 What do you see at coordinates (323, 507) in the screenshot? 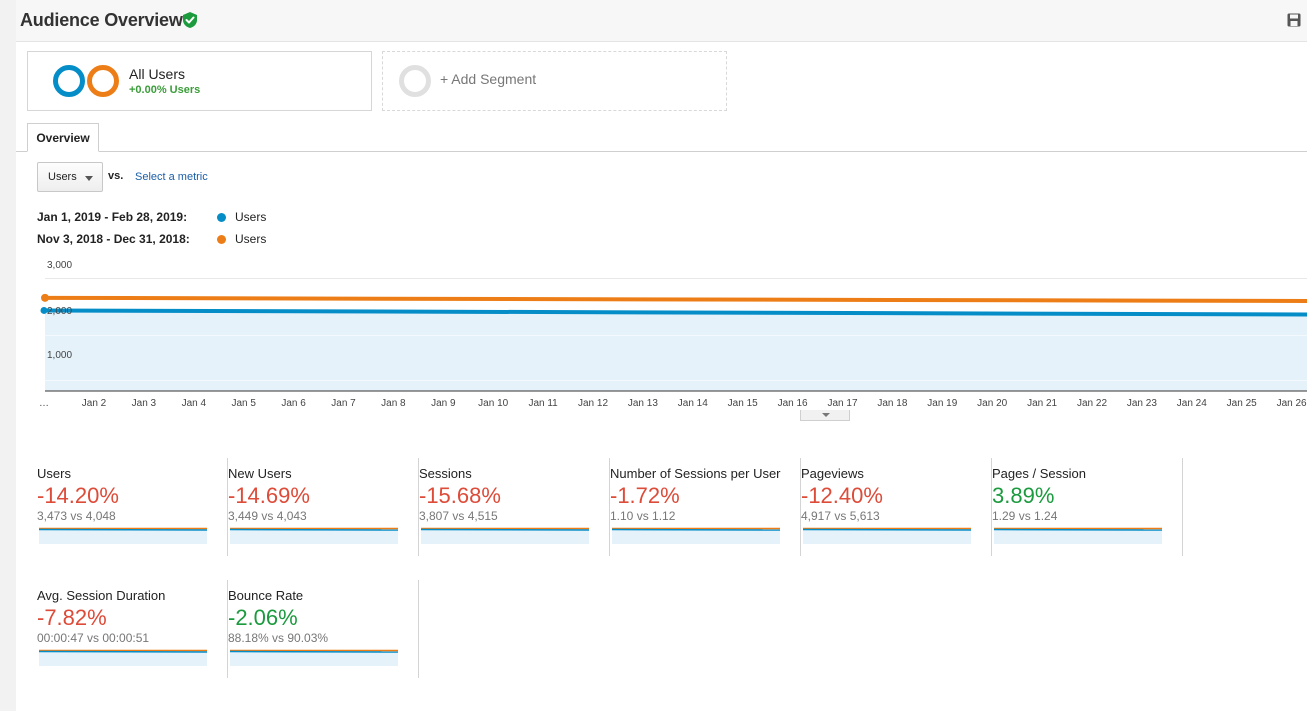
I see `metric-card: New Users -14.69% 3,449 vs 4,043` at bounding box center [323, 507].